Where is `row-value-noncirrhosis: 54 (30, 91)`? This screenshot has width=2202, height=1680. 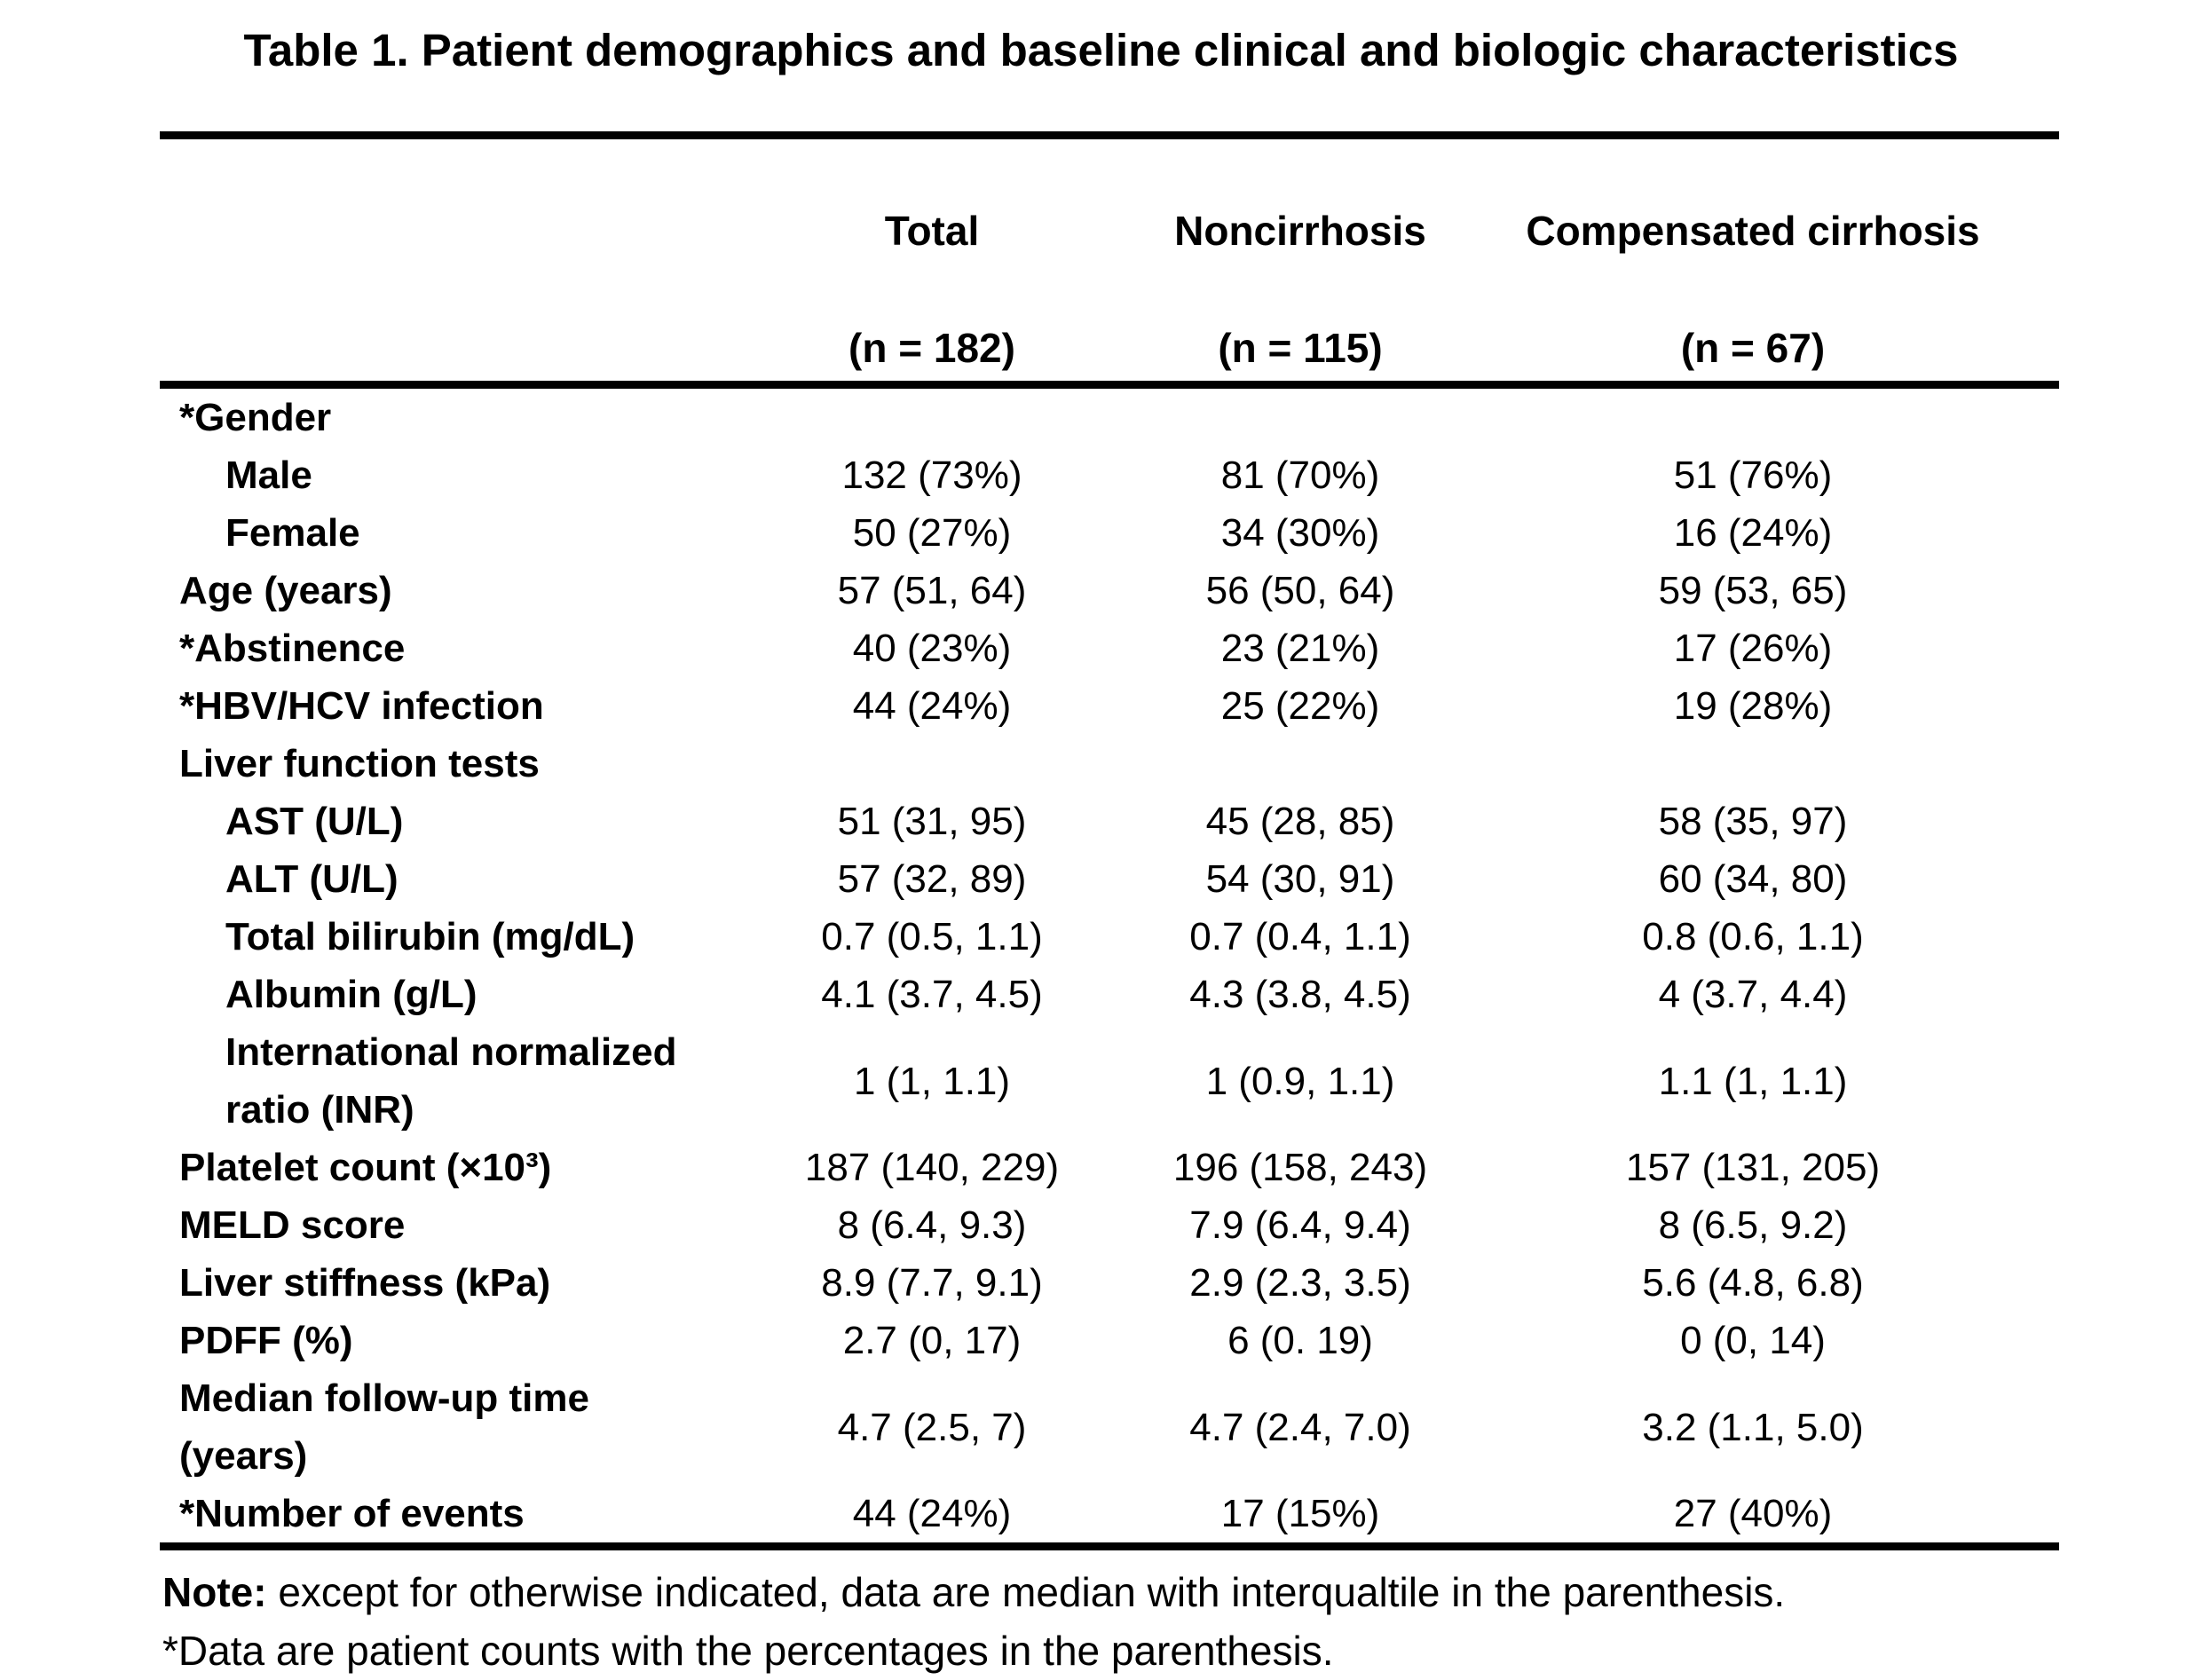
row-value-noncirrhosis: 54 (30, 91) is located at coordinates (1300, 879).